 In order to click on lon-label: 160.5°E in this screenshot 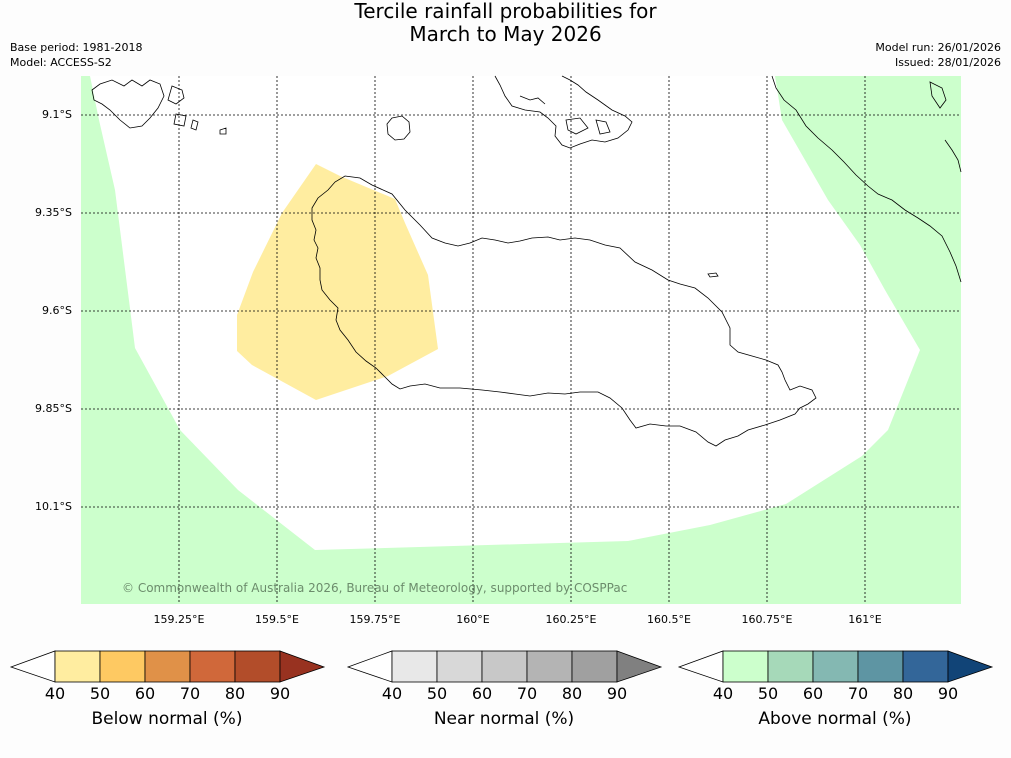, I will do `click(669, 619)`.